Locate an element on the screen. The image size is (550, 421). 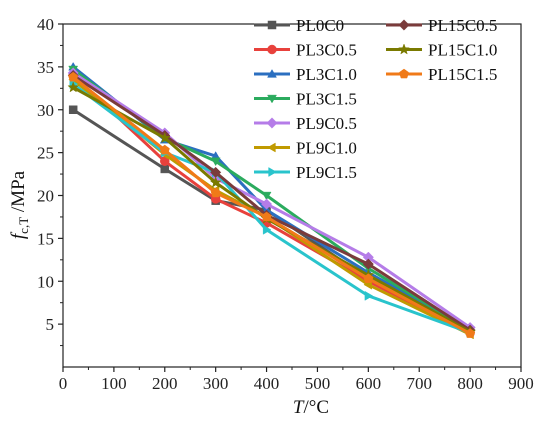
x-axis-title-unit: /°C is located at coordinates (317, 407).